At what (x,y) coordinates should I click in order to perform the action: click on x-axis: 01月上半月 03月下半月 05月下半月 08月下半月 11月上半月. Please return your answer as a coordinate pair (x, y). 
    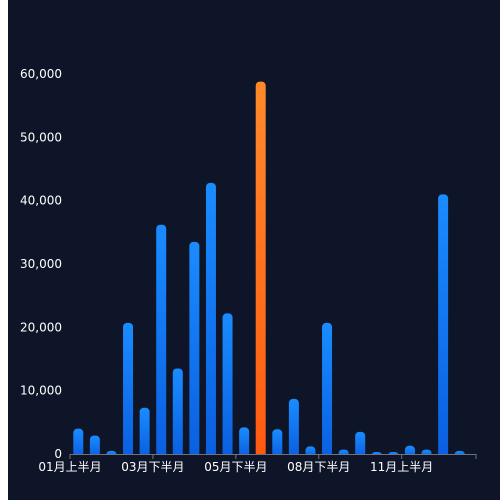
    Looking at the image, I should click on (257, 464).